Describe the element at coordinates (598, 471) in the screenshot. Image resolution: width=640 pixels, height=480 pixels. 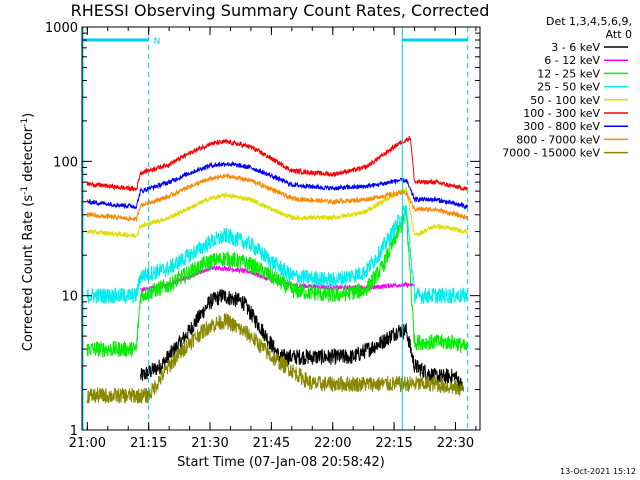
I see `footer-timestamp: 13-Oct-2021 15:12` at that location.